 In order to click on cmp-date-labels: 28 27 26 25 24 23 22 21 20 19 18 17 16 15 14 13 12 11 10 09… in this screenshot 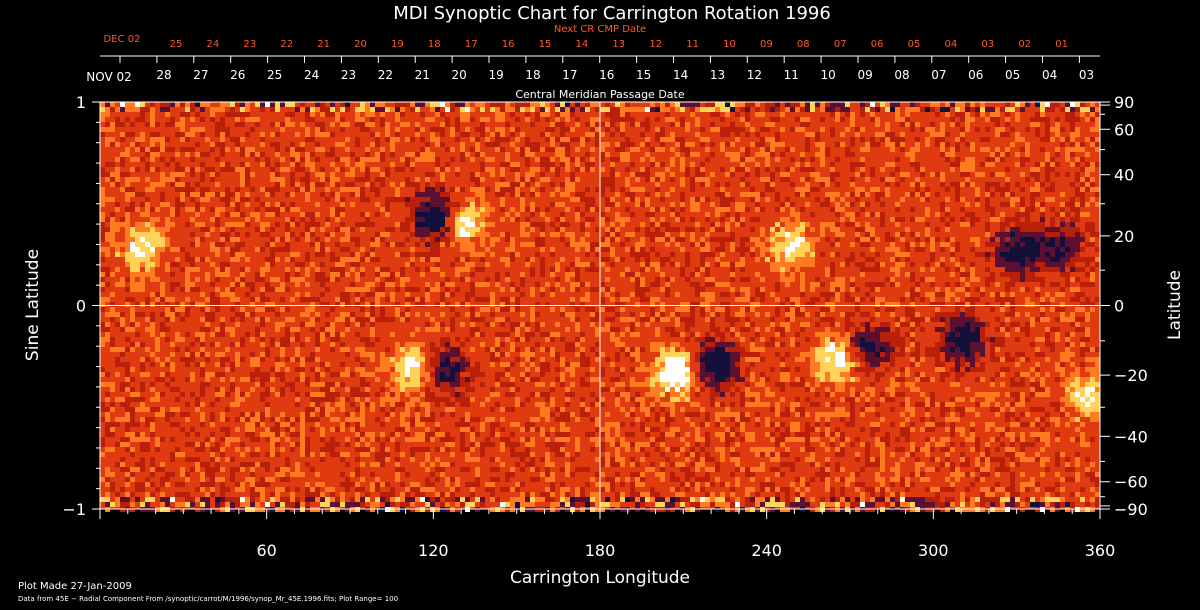, I will do `click(625, 75)`.